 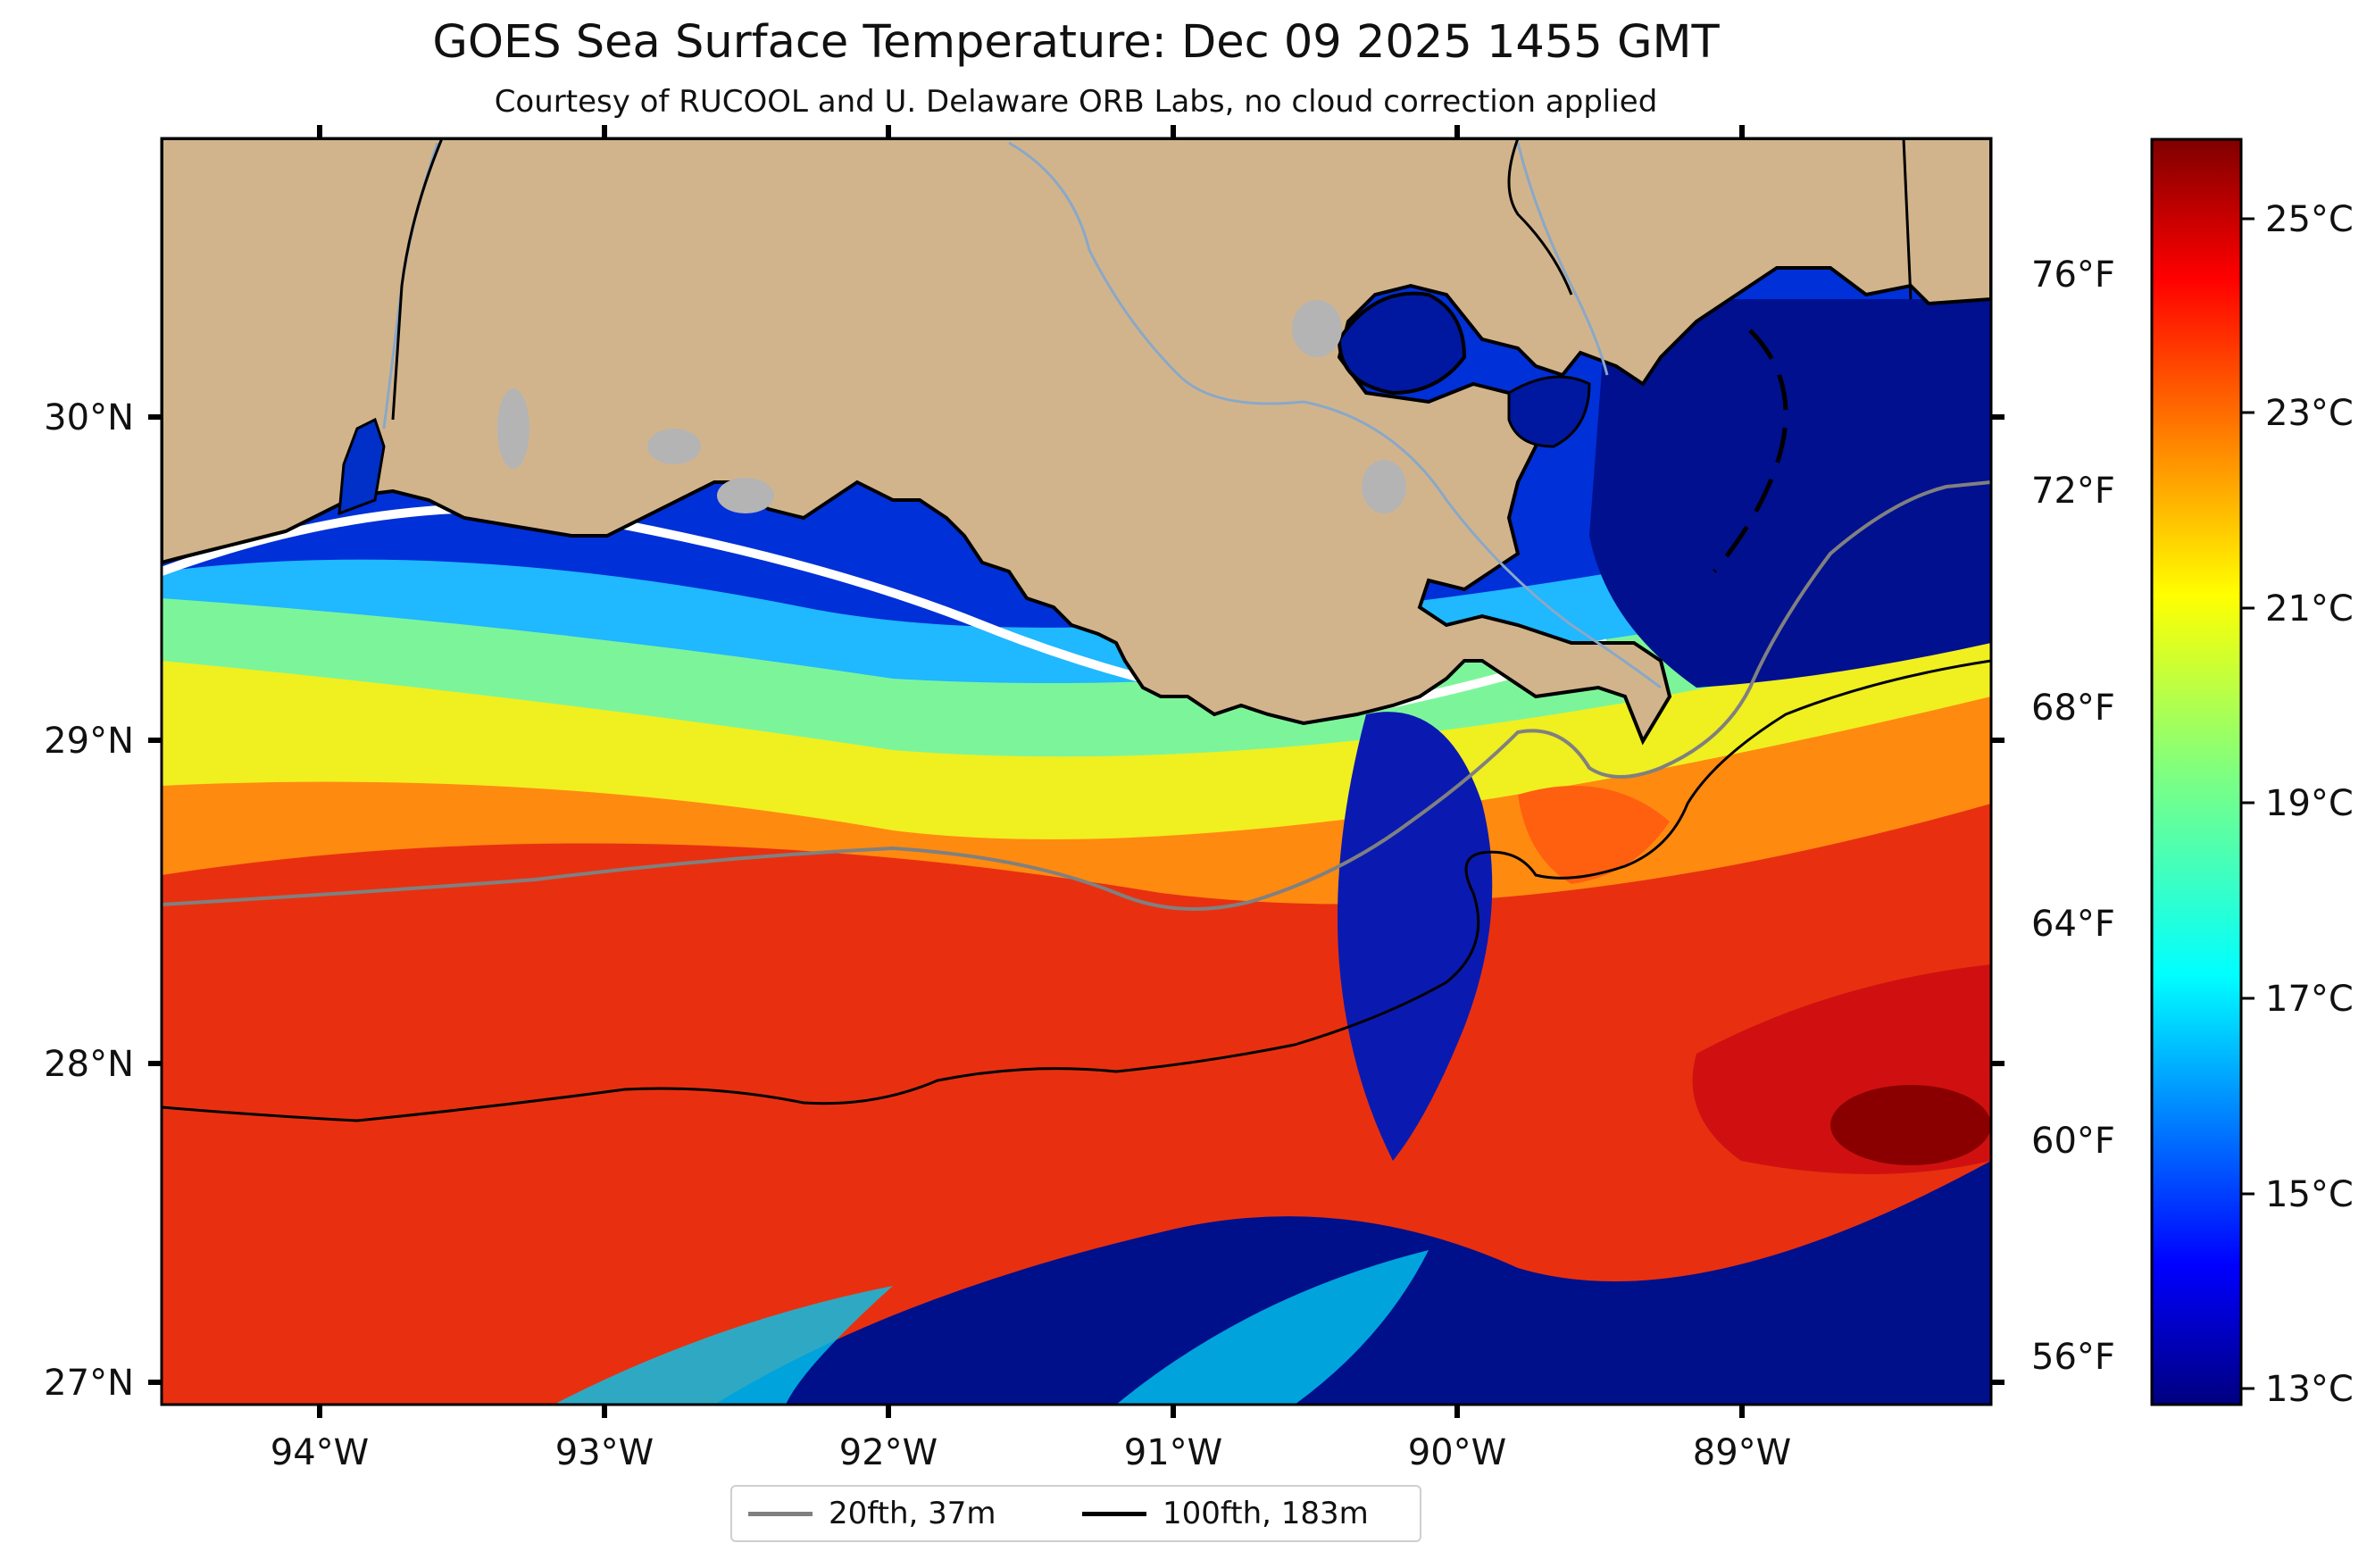 What do you see at coordinates (89, 1383) in the screenshot?
I see `lat-tick-label: 27°N` at bounding box center [89, 1383].